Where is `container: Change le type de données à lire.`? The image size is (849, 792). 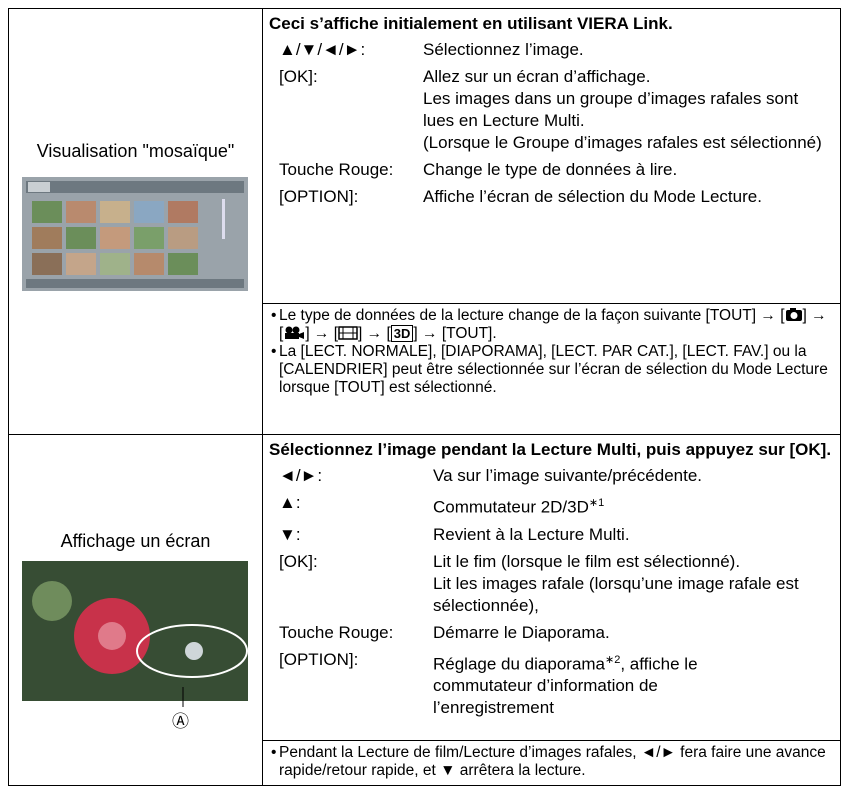 container: Change le type de données à lire. is located at coordinates (550, 170).